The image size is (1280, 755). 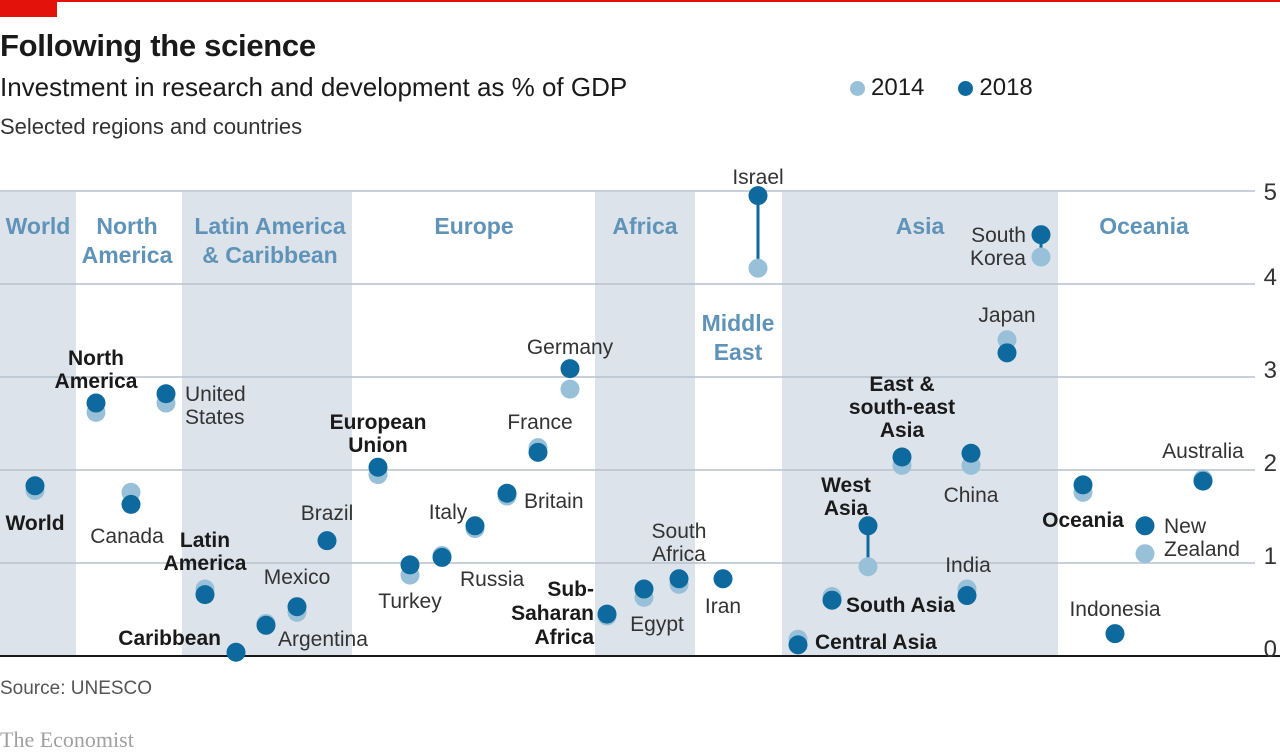 I want to click on point-group-south-asia, so click(x=832, y=598).